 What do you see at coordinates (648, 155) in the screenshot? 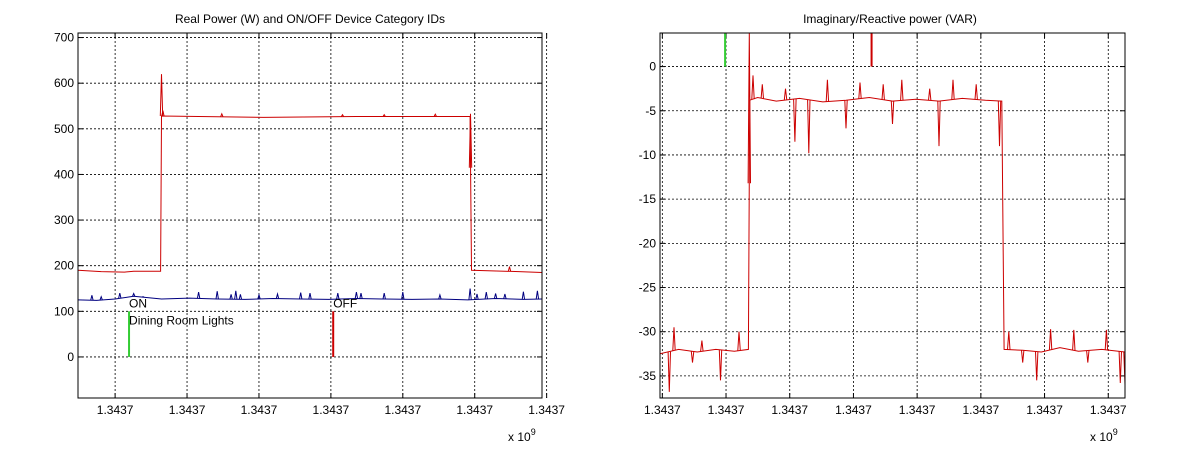
I see `y-tick-label: -10` at bounding box center [648, 155].